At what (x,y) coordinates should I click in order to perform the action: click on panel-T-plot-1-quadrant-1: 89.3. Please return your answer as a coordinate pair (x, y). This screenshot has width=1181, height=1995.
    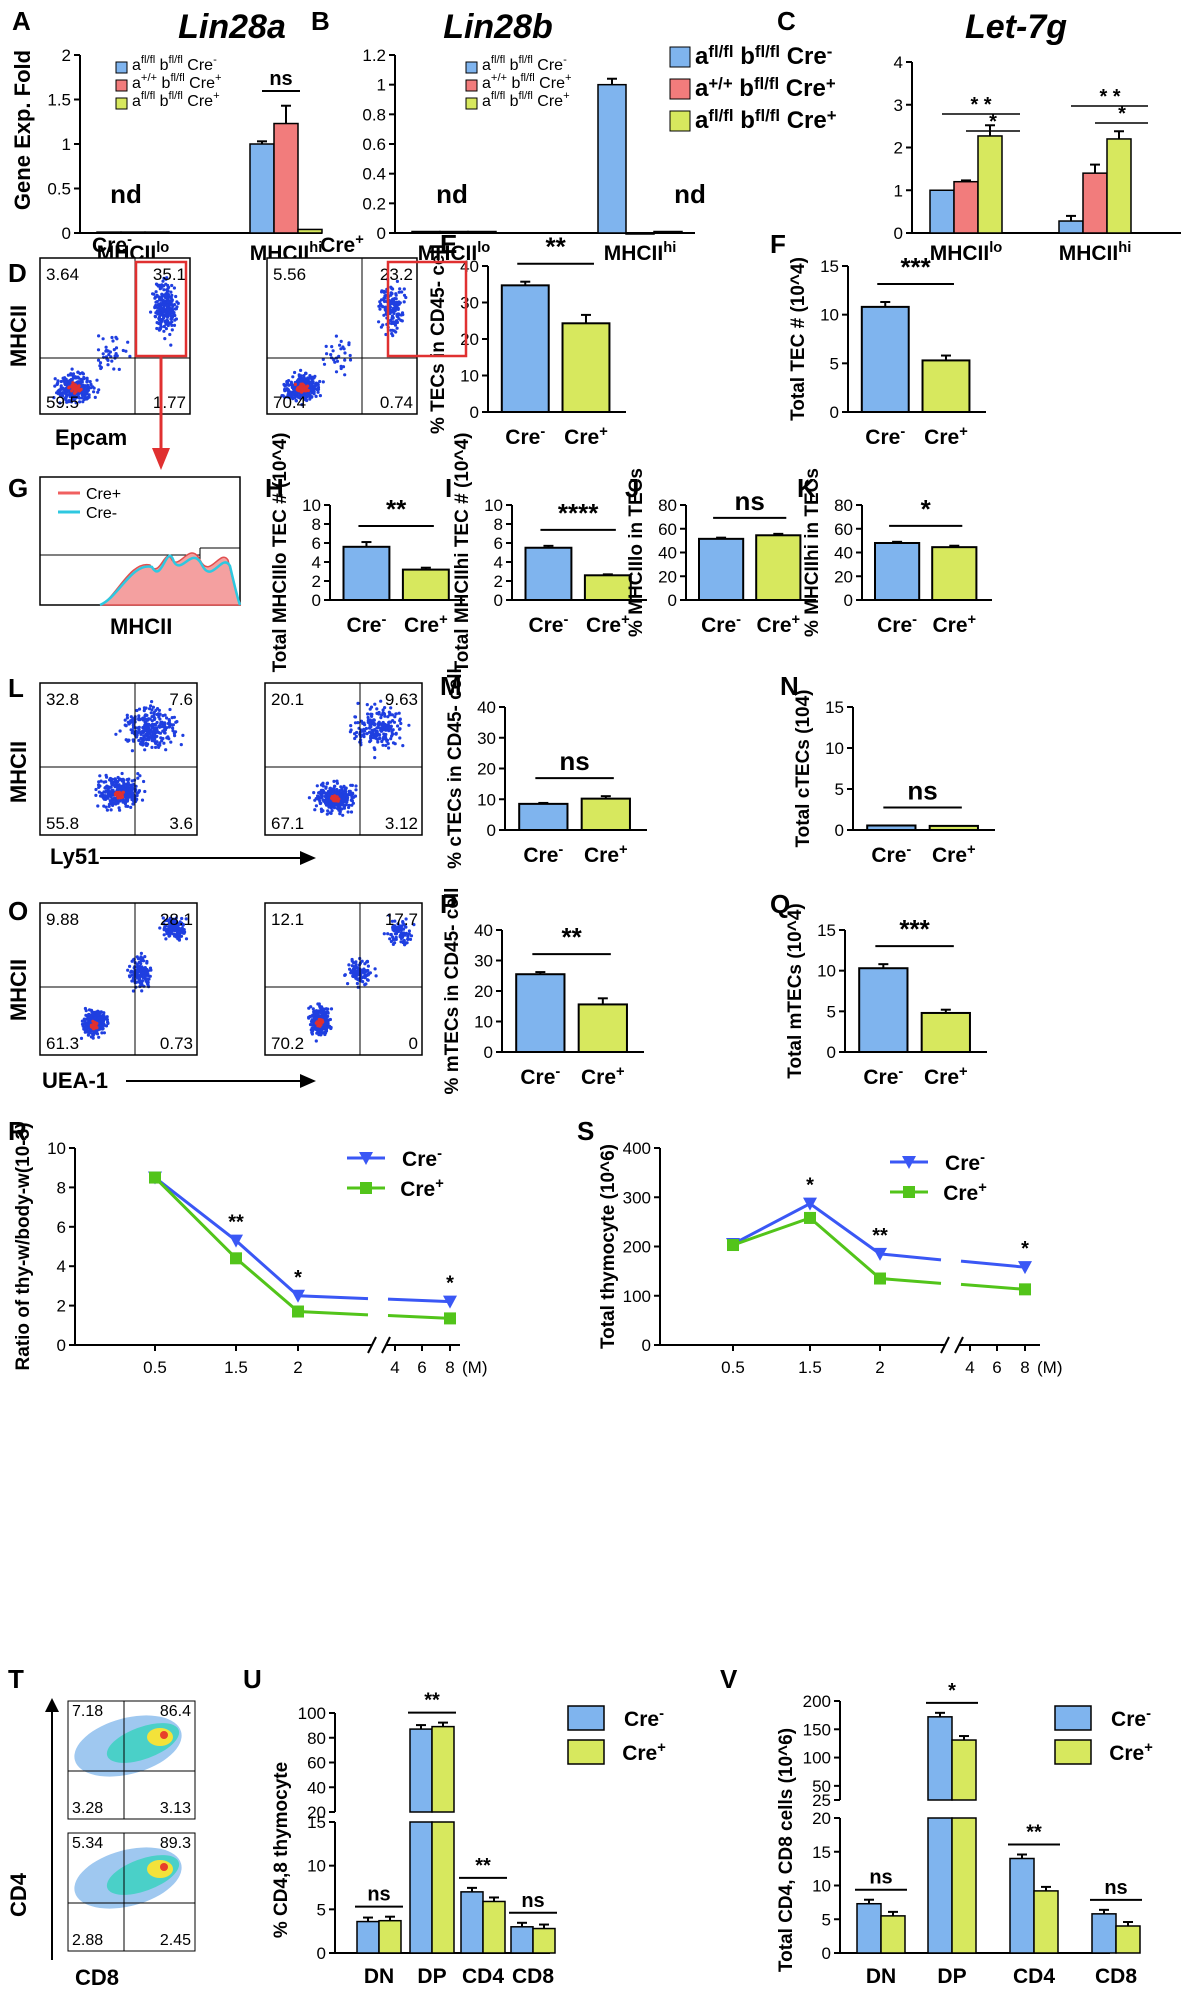
    Looking at the image, I should click on (175, 1843).